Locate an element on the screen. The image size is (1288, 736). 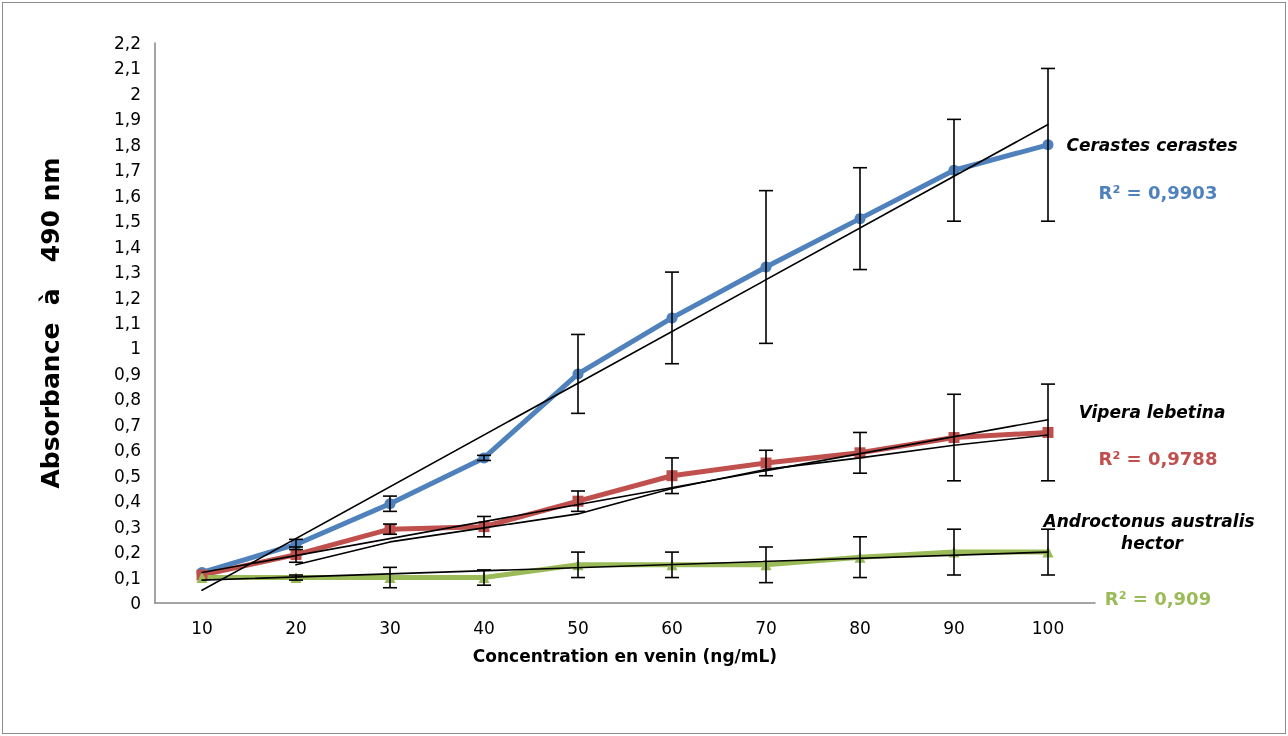
y-tick-label: 1,1 is located at coordinates (127, 323).